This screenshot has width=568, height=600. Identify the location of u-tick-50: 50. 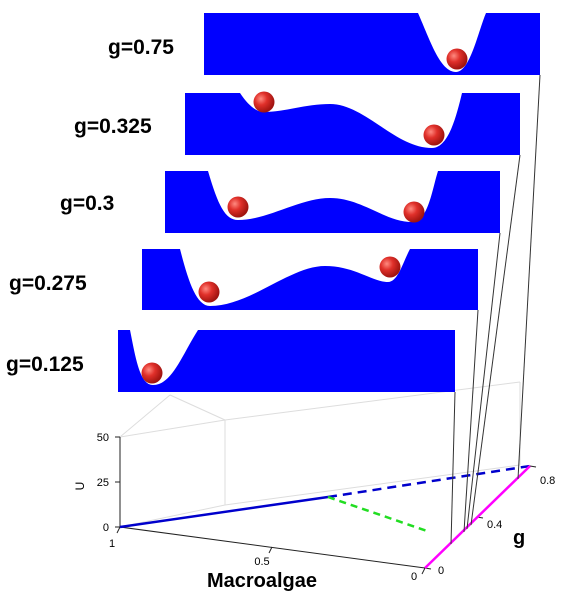
(103, 438).